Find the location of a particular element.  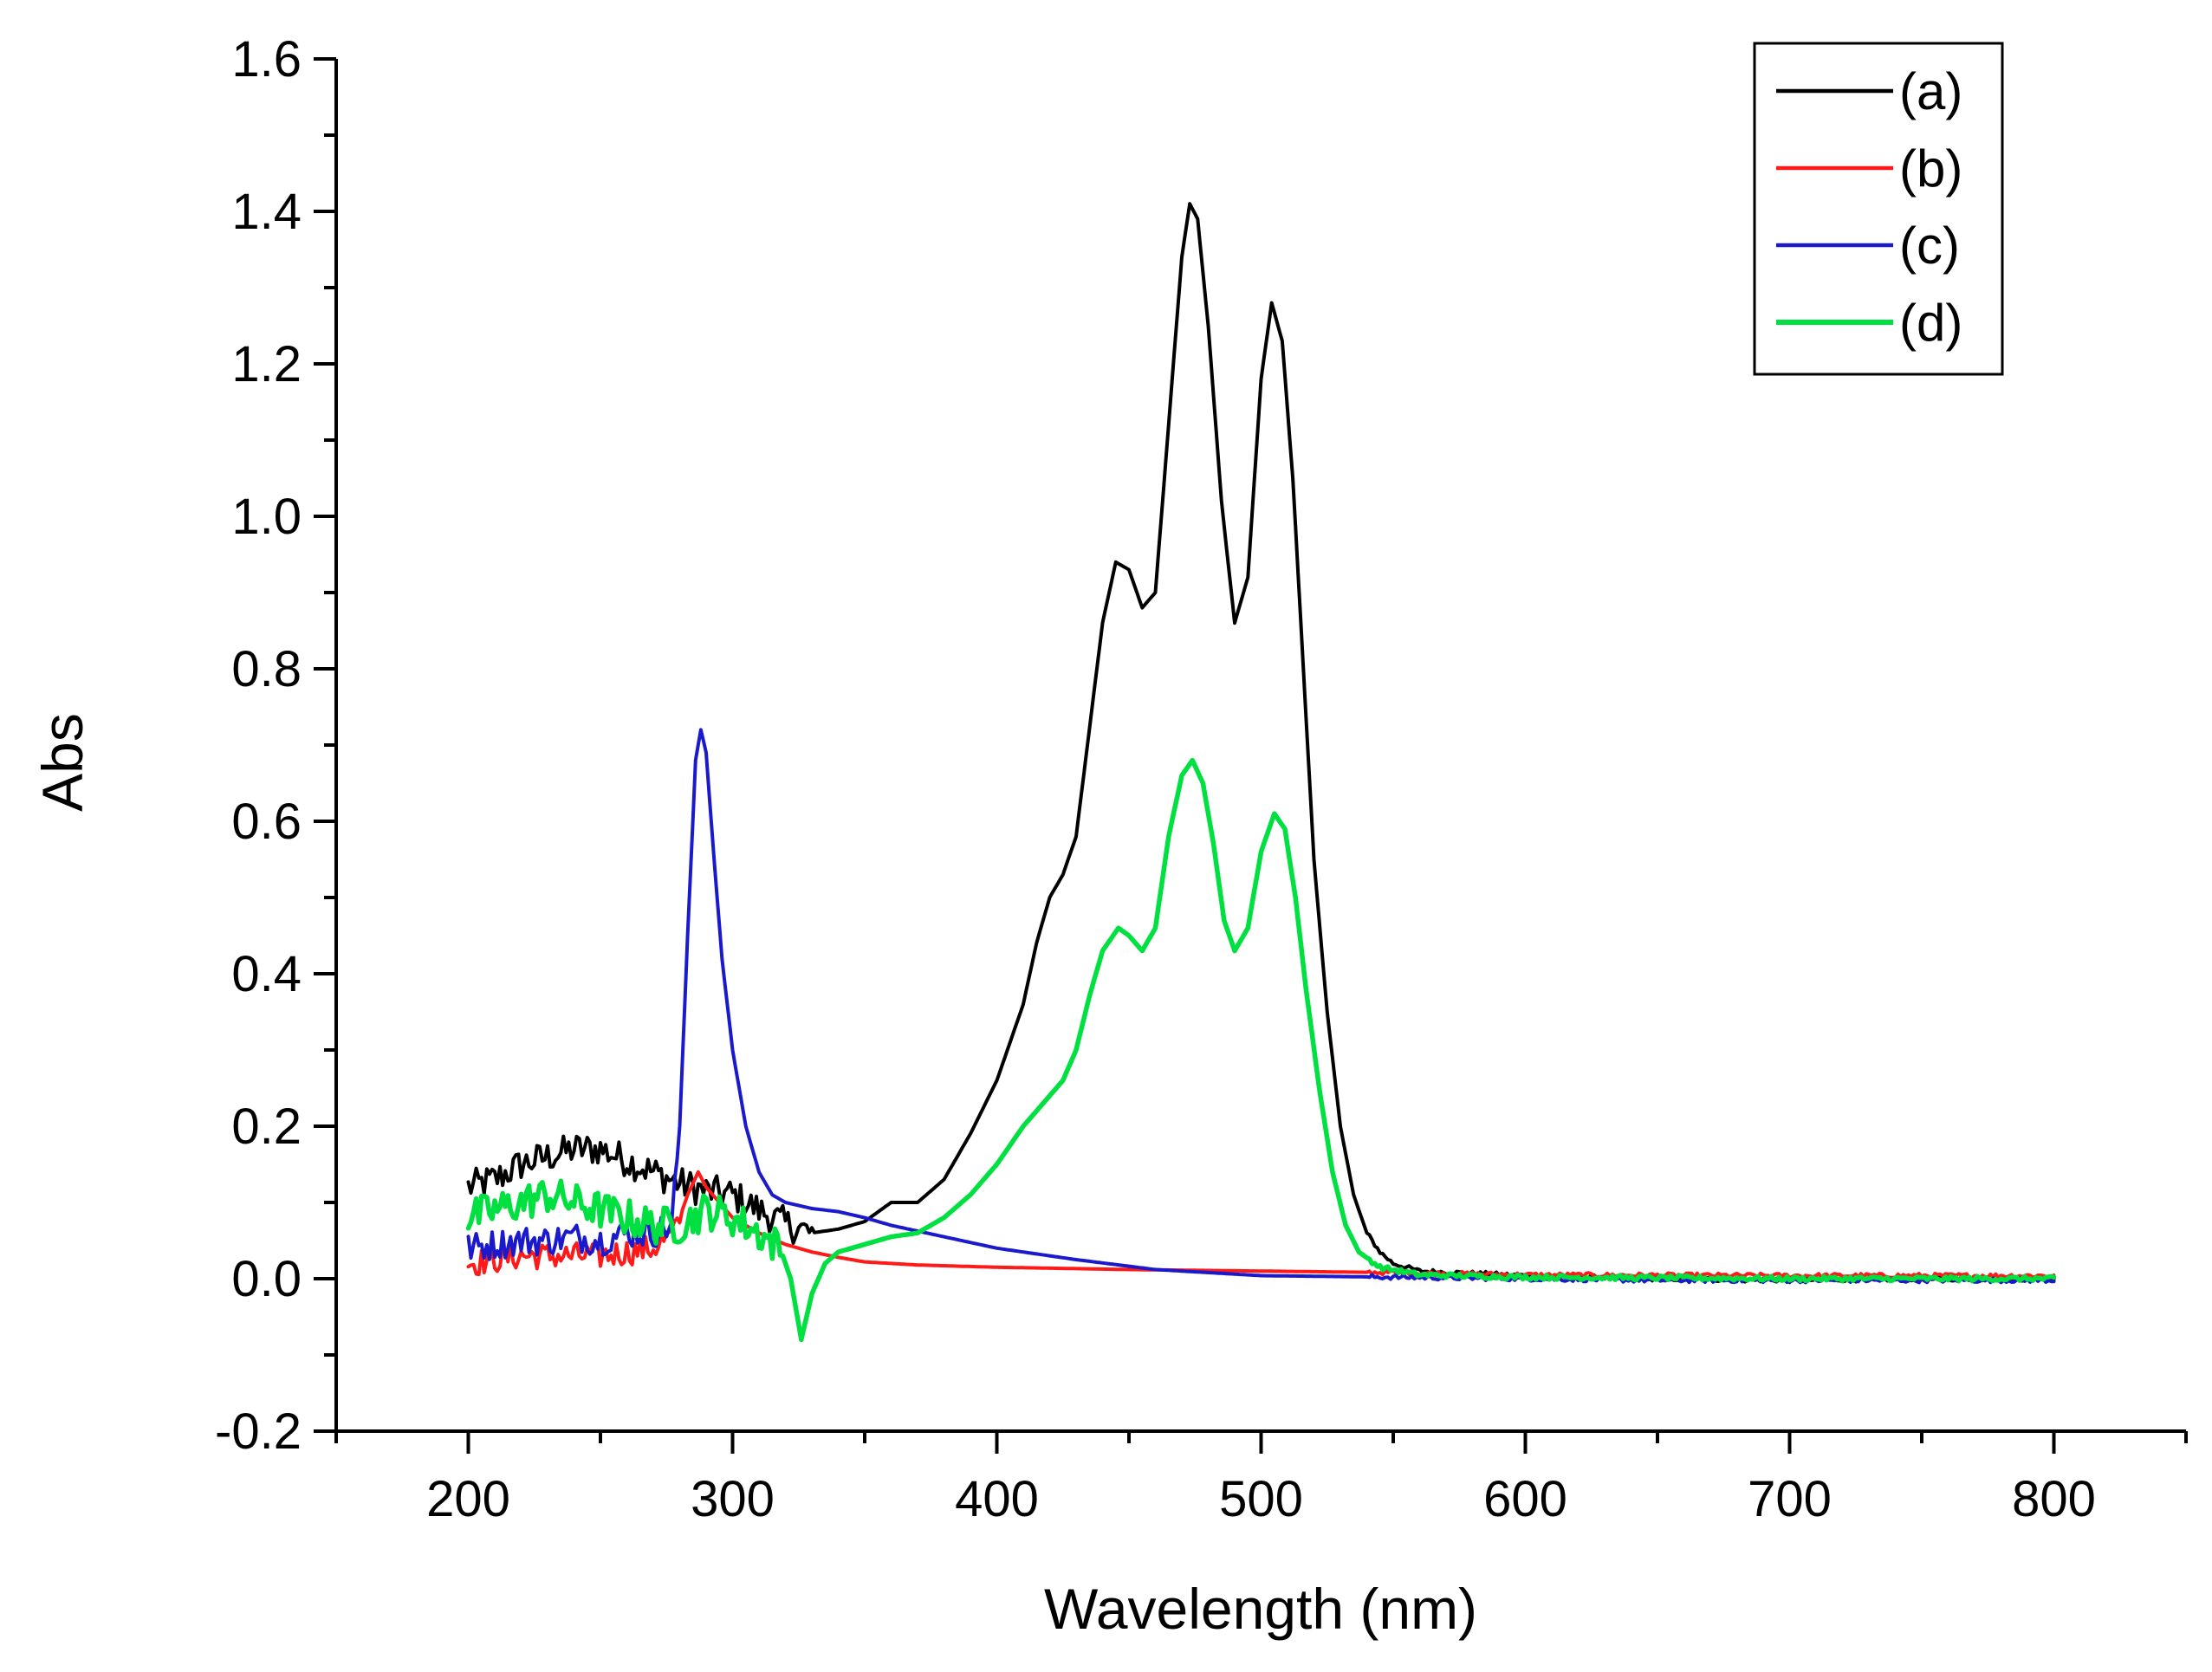

y-tick-label: 0.8 is located at coordinates (266, 669).